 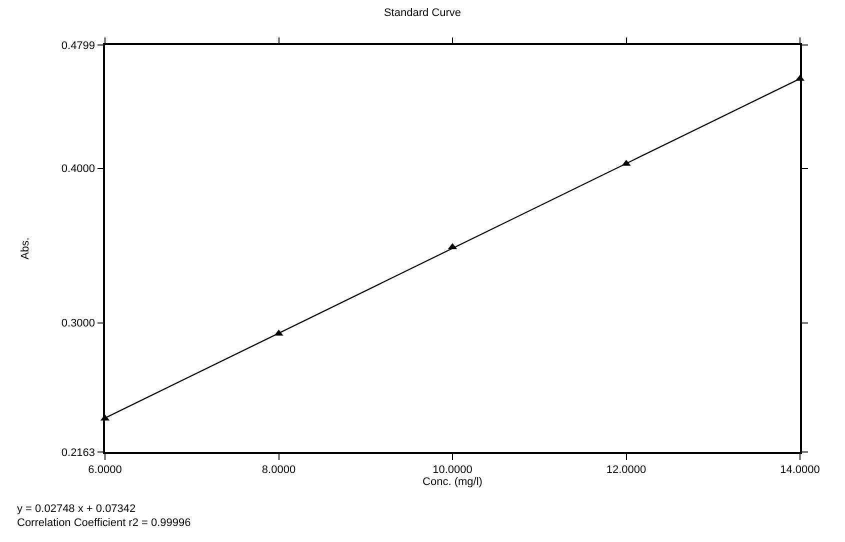 I want to click on x-tick-label: 12.0000, so click(x=626, y=470).